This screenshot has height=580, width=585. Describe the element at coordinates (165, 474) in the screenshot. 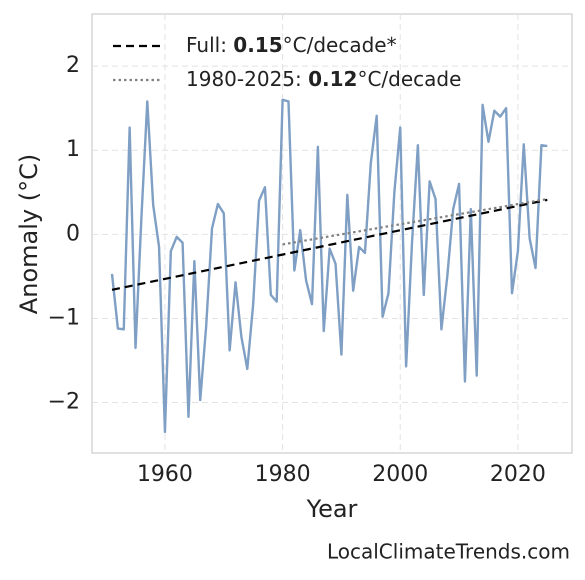

I see `x-tick-label: 1960` at that location.